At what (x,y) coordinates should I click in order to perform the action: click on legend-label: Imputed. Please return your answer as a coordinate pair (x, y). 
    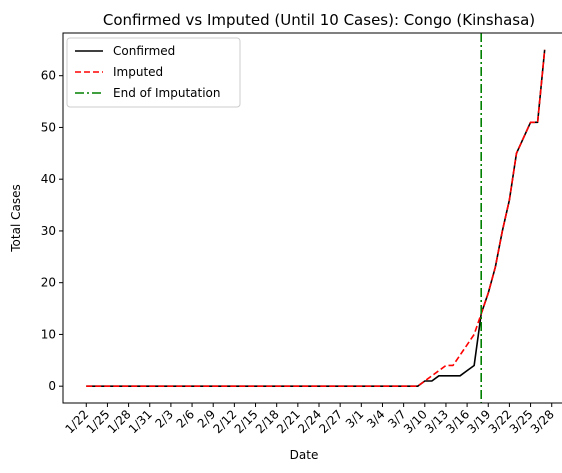
    Looking at the image, I should click on (138, 72).